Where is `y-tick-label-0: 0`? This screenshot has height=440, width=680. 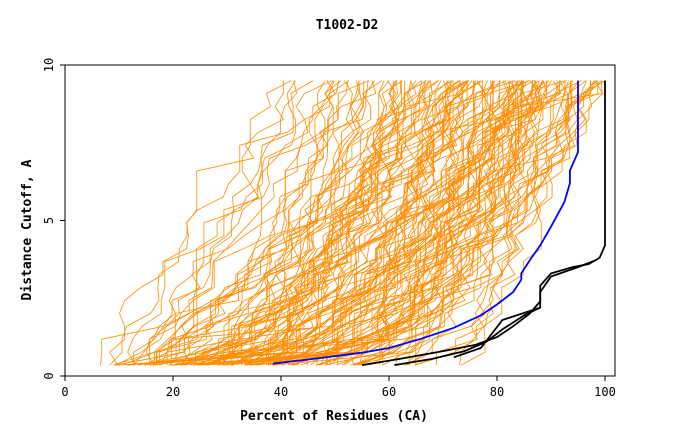 y-tick-label-0: 0 is located at coordinates (49, 375).